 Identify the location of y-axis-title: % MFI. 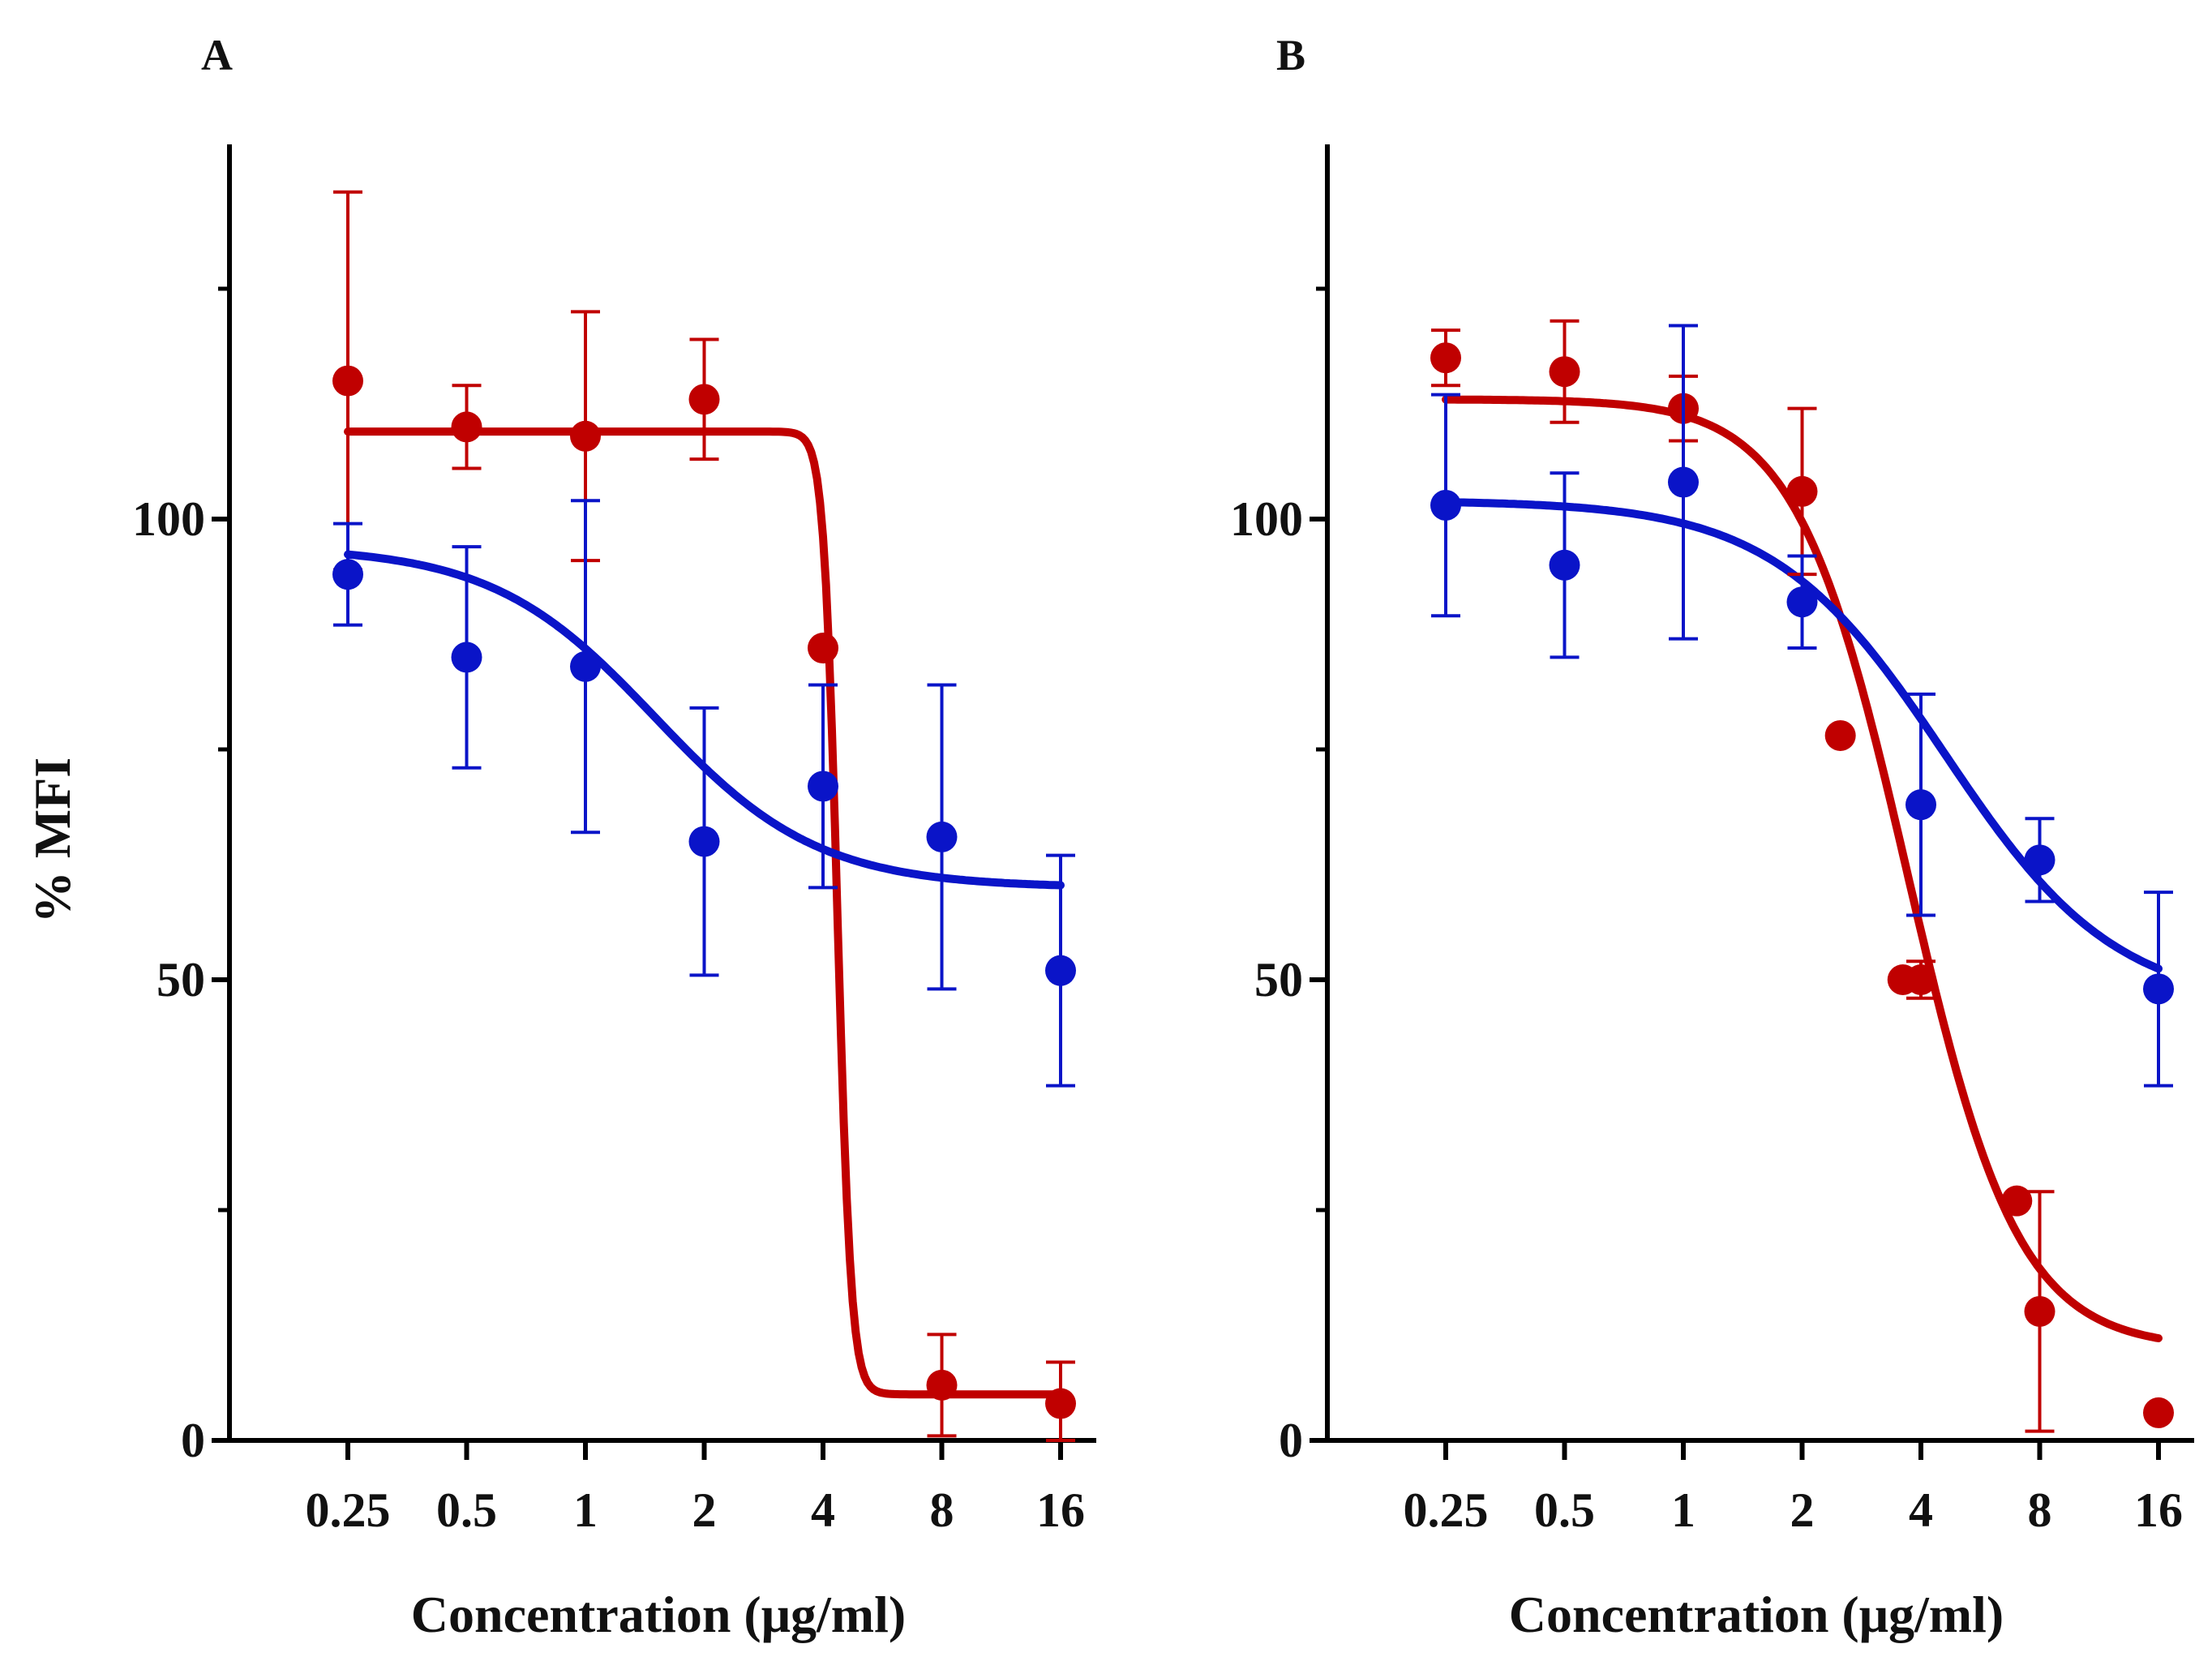
(52, 840).